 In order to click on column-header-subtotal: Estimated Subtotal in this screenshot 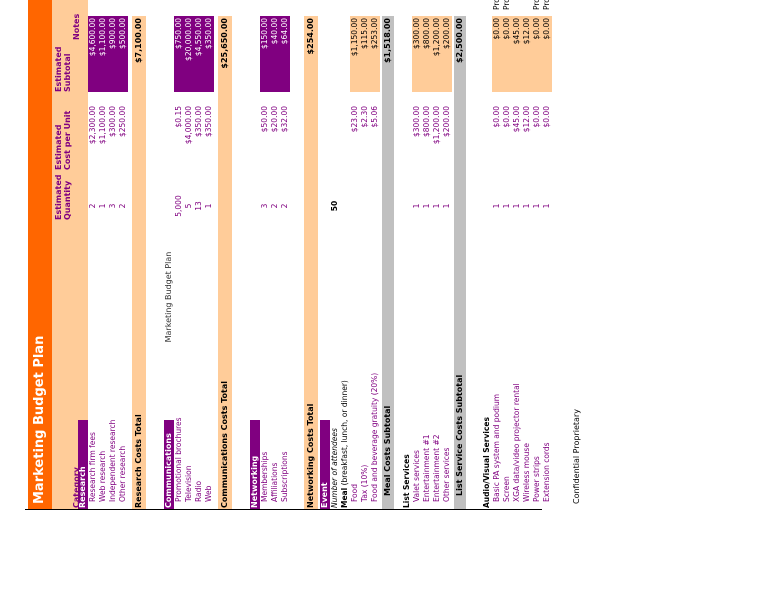, I will do `click(63, 69)`.